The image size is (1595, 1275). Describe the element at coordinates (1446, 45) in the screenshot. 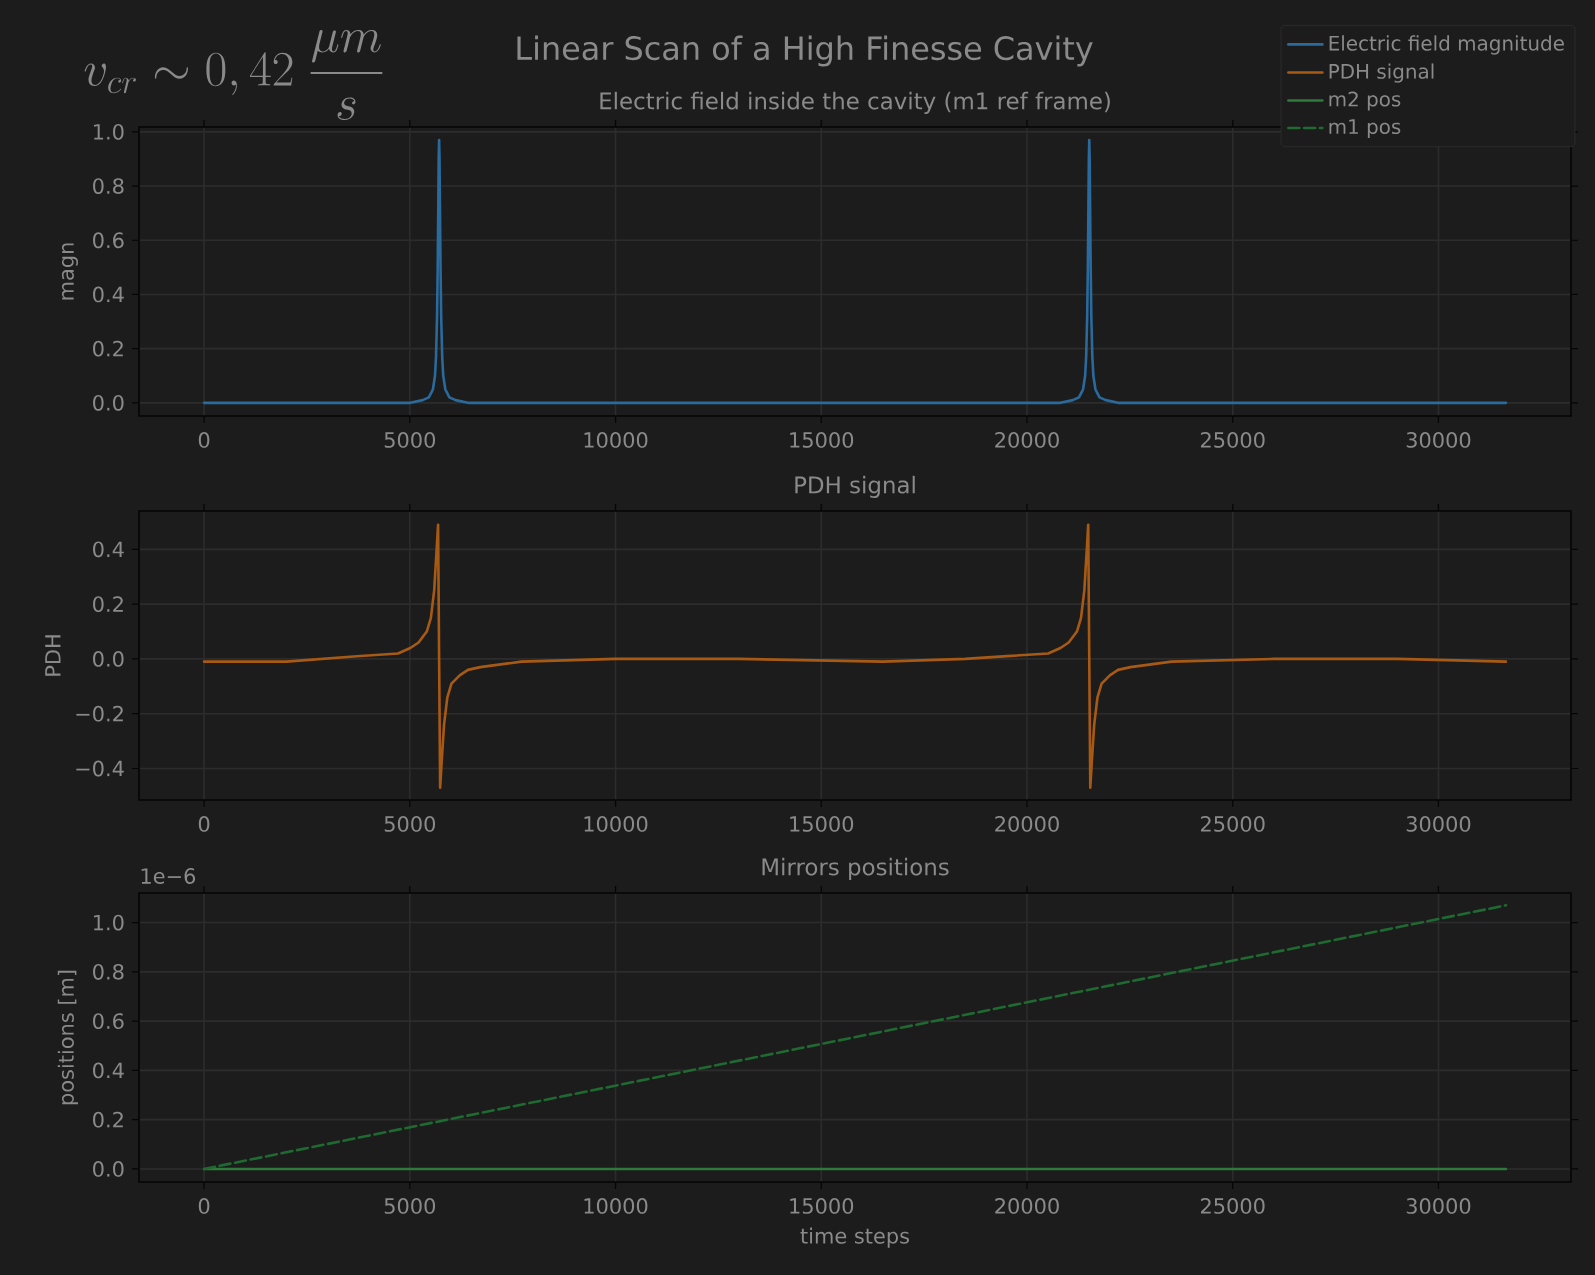

I see `legend-label: Electric field magnitude` at that location.